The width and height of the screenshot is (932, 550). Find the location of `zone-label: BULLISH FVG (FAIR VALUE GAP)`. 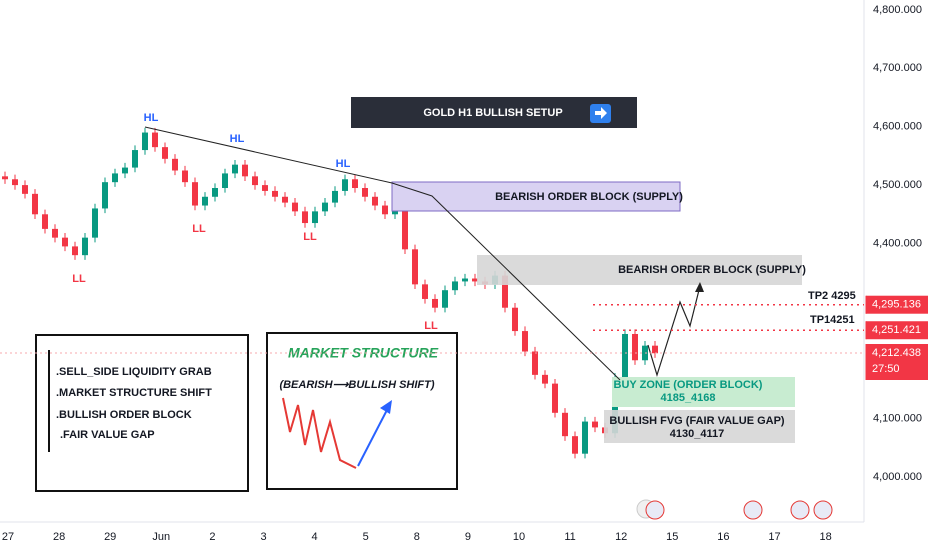

zone-label: BULLISH FVG (FAIR VALUE GAP) is located at coordinates (697, 421).